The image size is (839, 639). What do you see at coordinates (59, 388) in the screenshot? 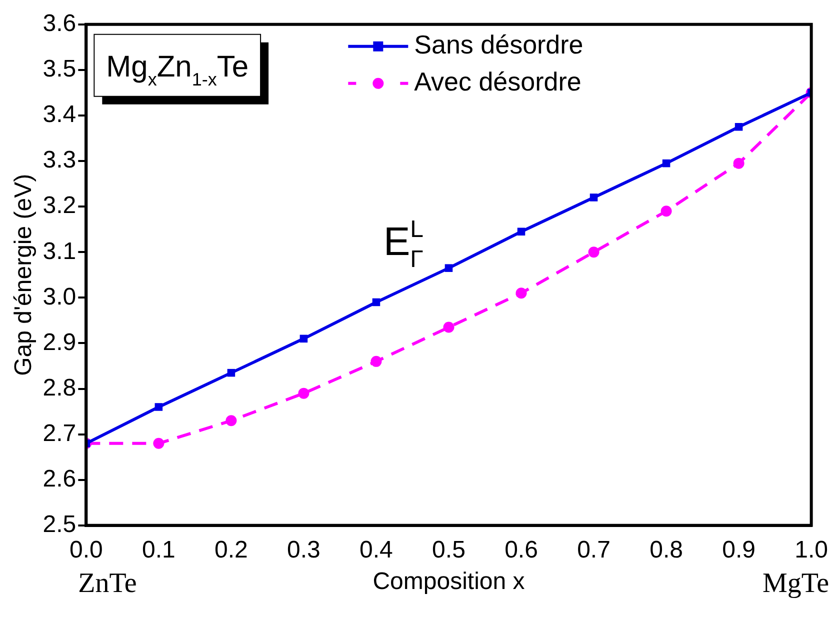
I see `y-tick-label: 2.8` at bounding box center [59, 388].